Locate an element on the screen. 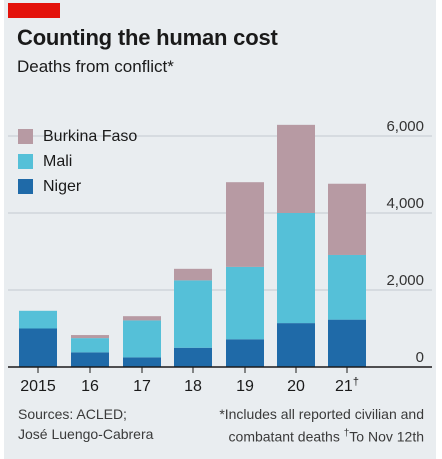 The image size is (442, 459). y-tick-label: 4,000 is located at coordinates (405, 203).